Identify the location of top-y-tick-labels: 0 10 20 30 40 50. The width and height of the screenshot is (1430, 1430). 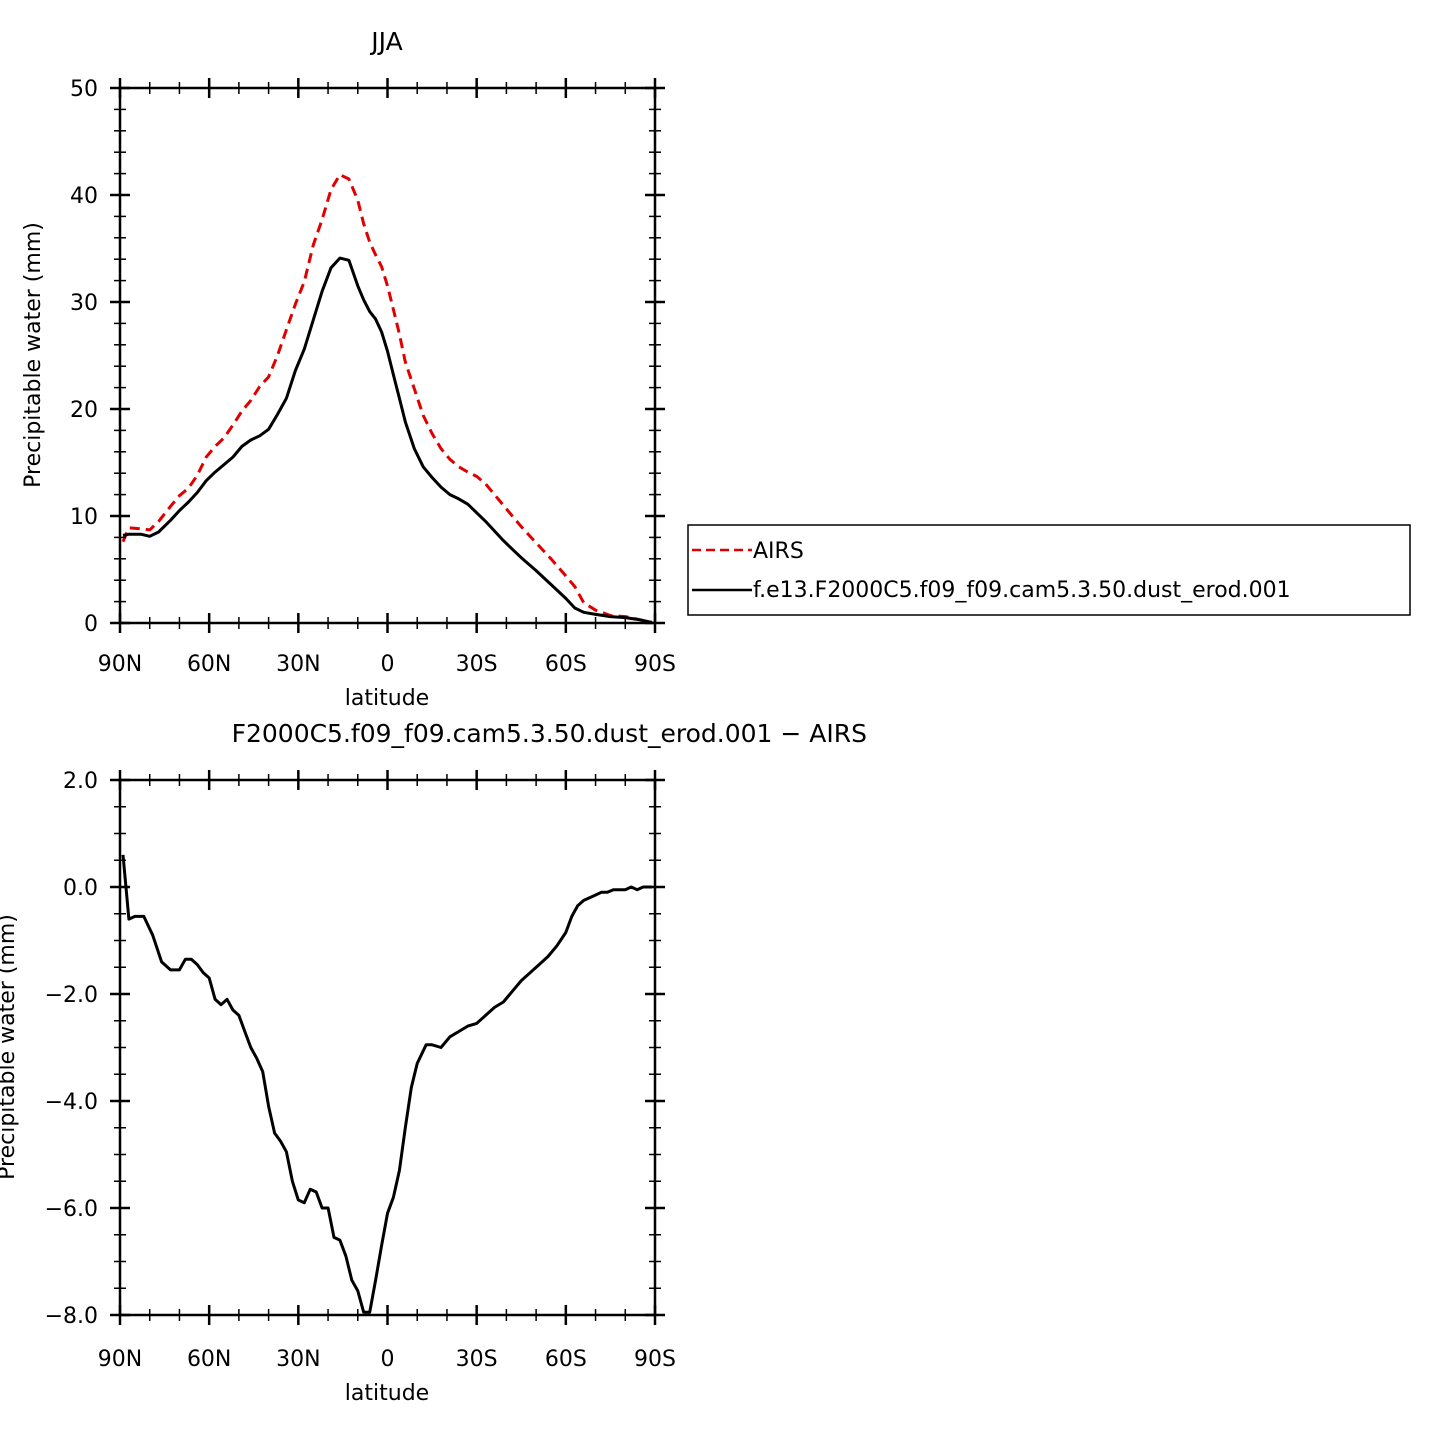
(84, 357).